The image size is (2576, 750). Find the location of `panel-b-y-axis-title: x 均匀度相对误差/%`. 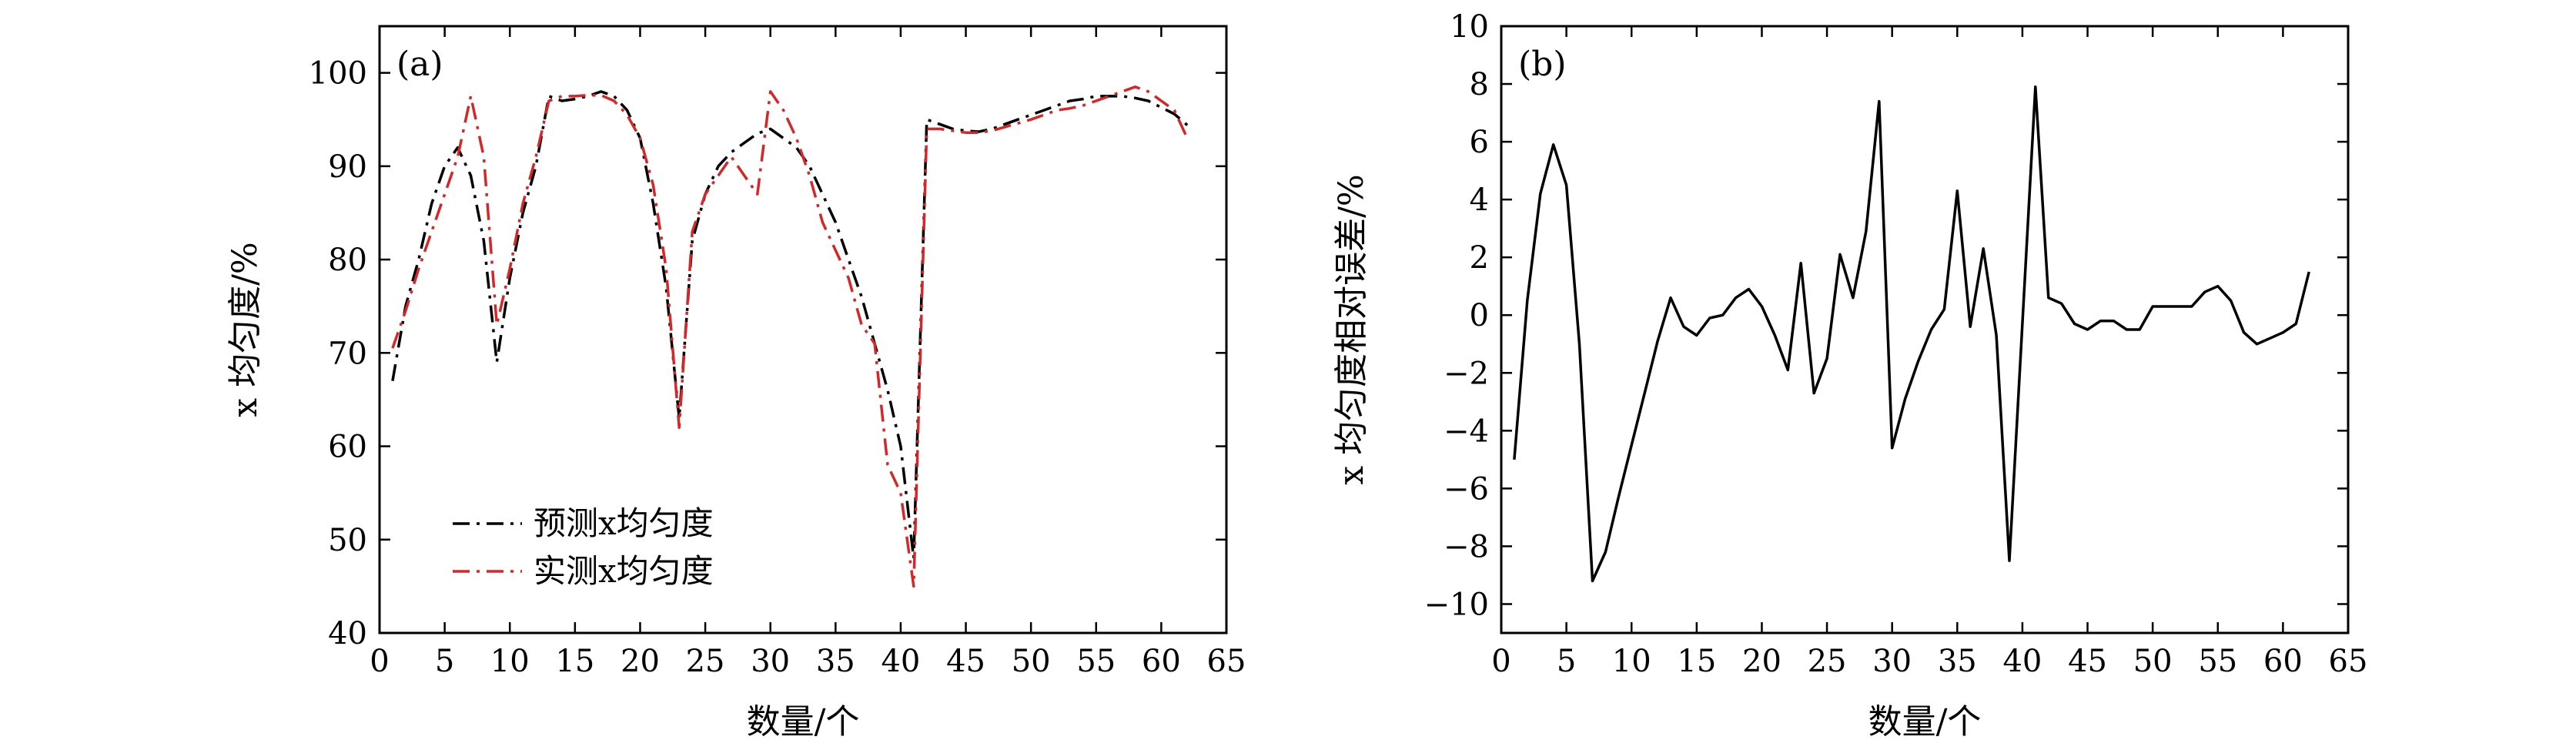

panel-b-y-axis-title: x 均匀度相对误差/% is located at coordinates (1352, 329).